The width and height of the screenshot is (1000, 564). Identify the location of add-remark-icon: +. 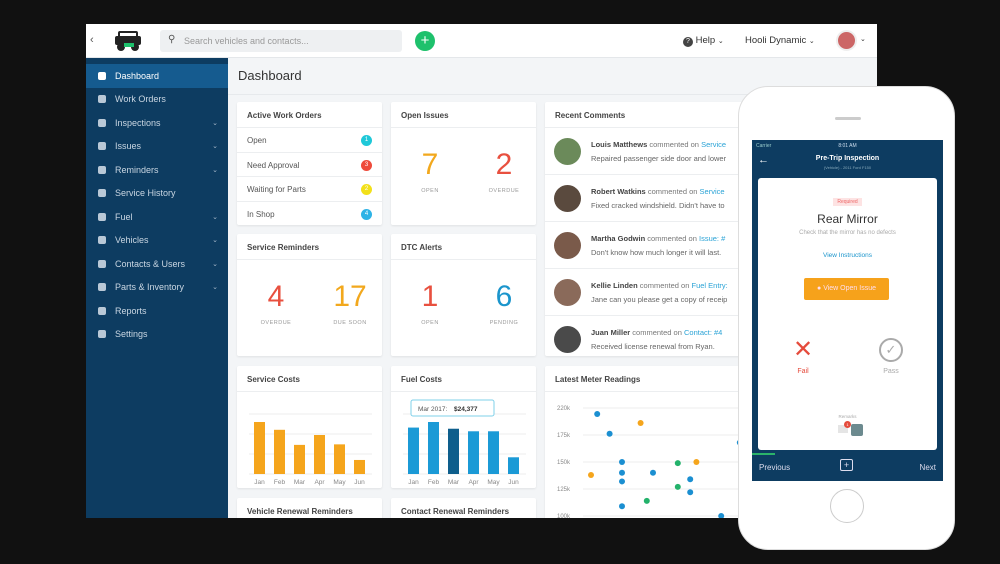
(846, 465).